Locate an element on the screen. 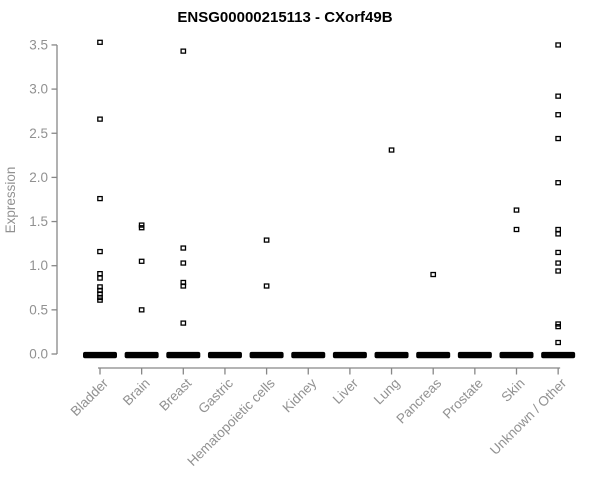  y-tick-label: 1.5 is located at coordinates (38, 221).